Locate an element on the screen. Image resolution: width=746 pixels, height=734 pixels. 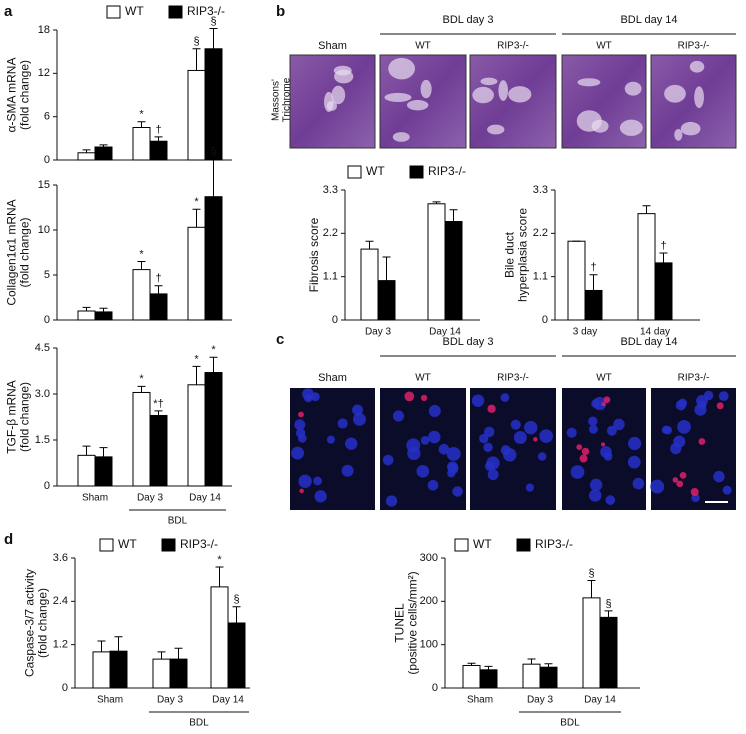
y-tick-label: 200 is located at coordinates (429, 601).